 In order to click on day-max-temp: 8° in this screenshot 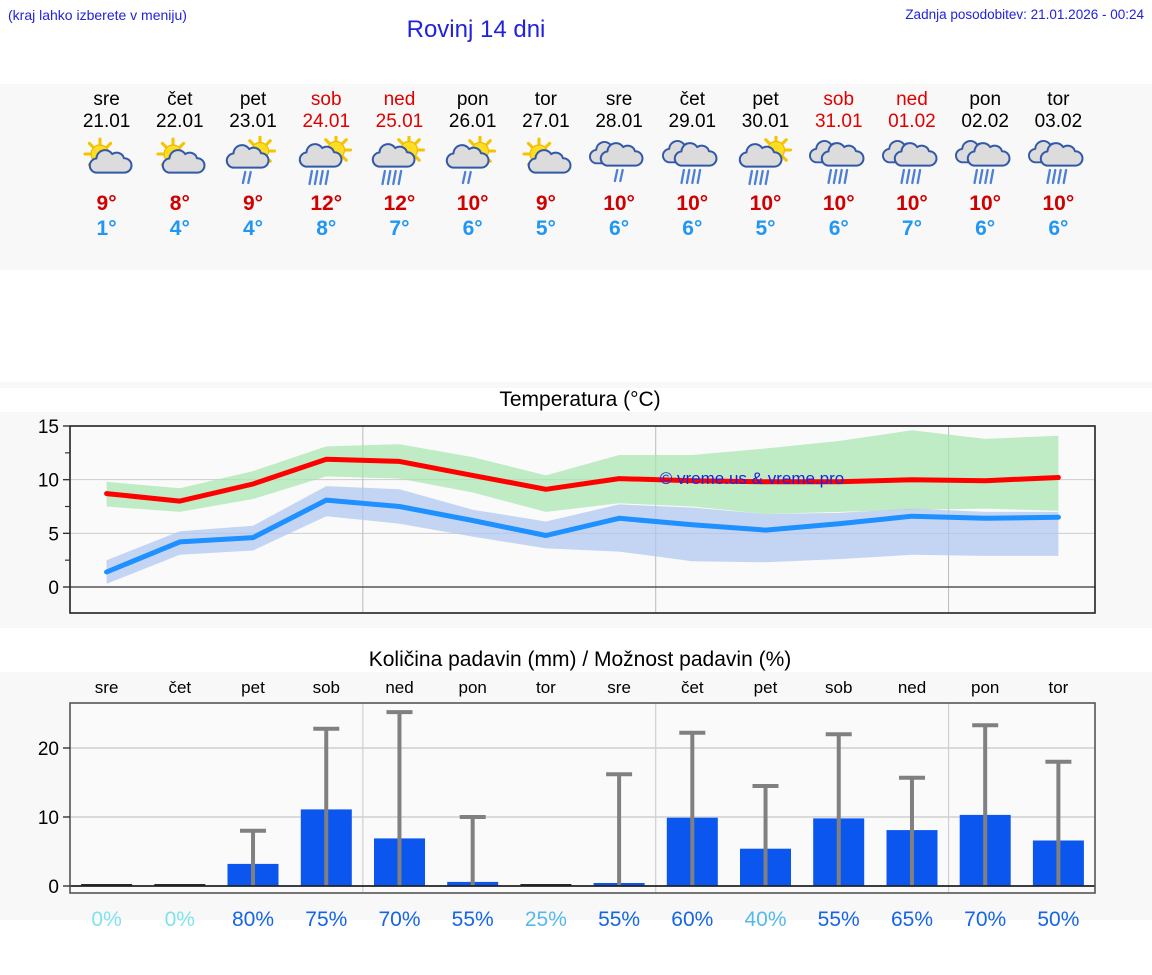, I will do `click(179, 203)`.